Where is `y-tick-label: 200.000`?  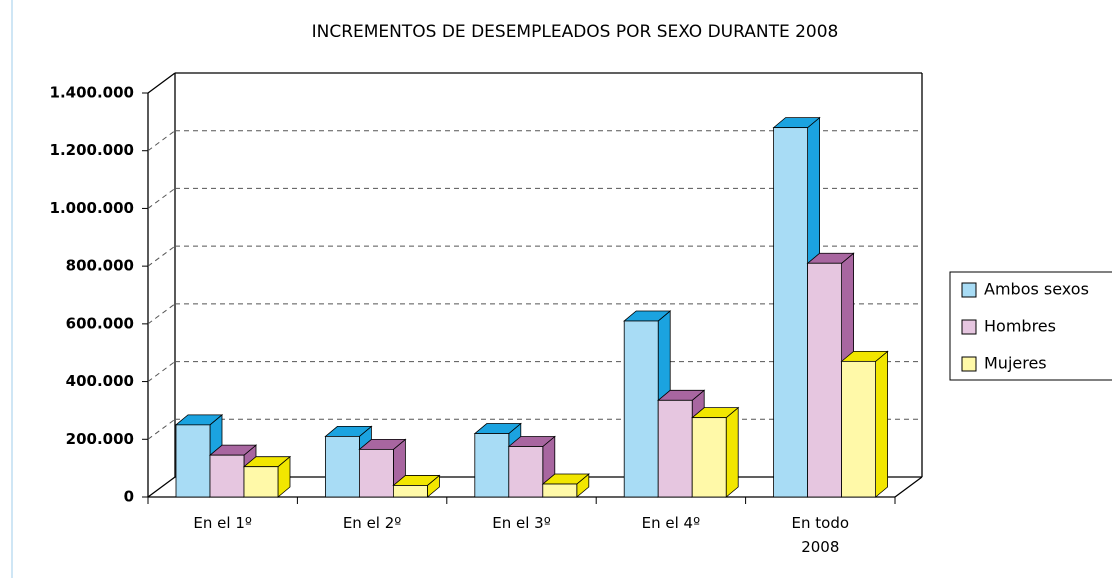
y-tick-label: 200.000 is located at coordinates (100, 439).